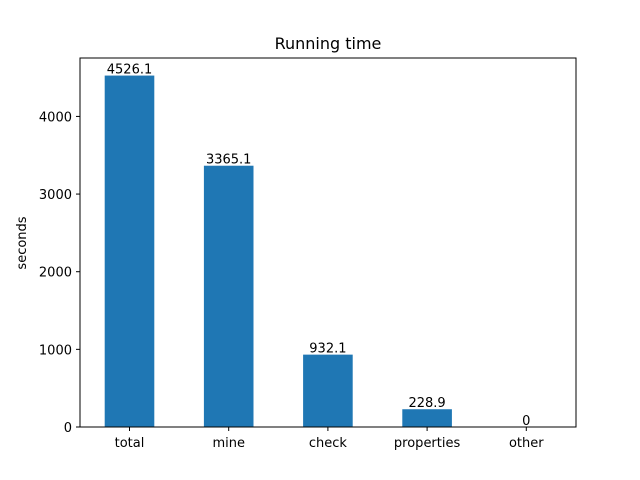  Describe the element at coordinates (426, 403) in the screenshot. I see `data-label-properties: 228.9` at that location.